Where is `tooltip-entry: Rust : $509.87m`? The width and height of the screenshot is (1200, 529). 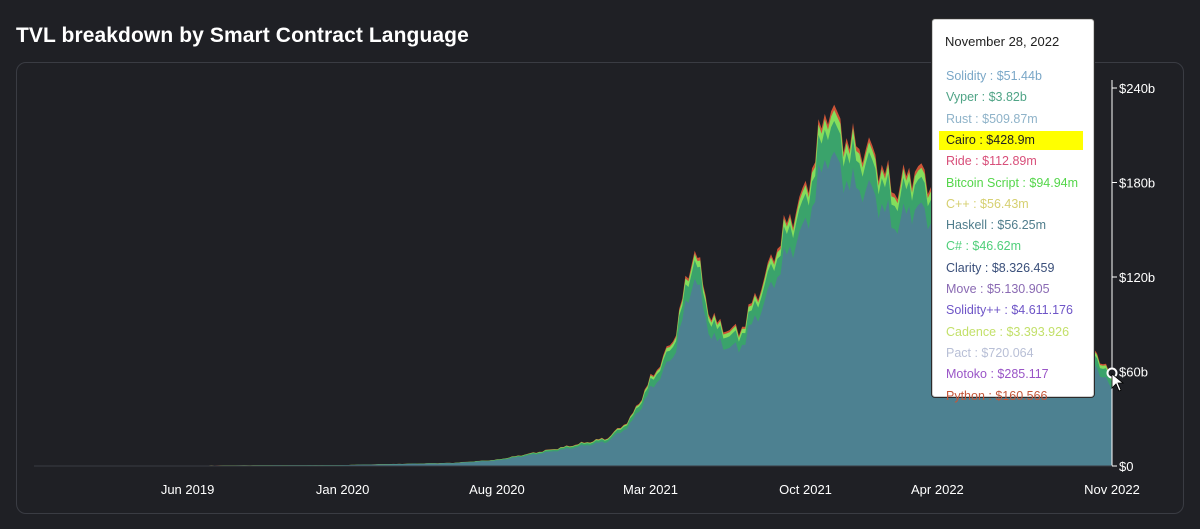
tooltip-entry: Rust : $509.87m is located at coordinates (992, 118).